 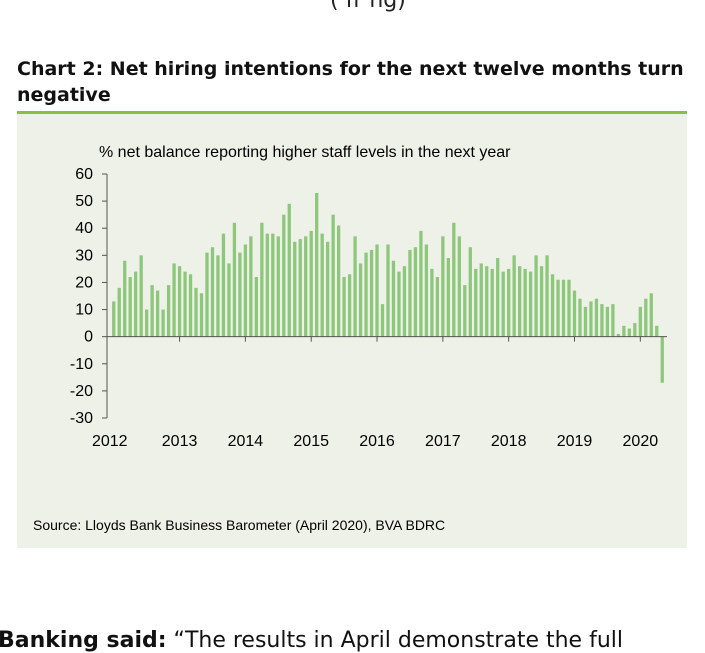 What do you see at coordinates (311, 441) in the screenshot?
I see `x-tick-label: 2015` at bounding box center [311, 441].